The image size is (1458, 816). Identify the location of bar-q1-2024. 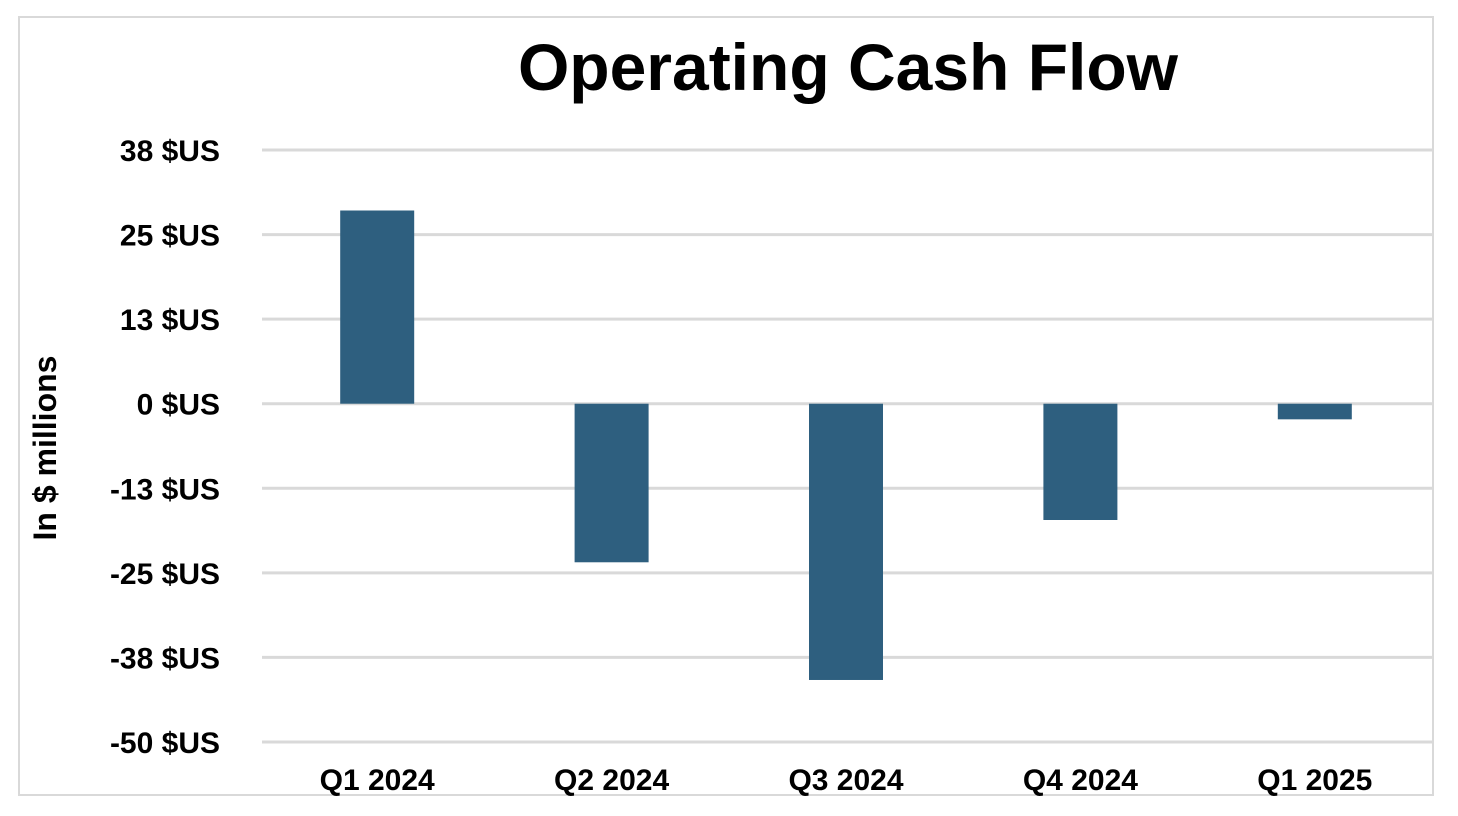
(377, 307).